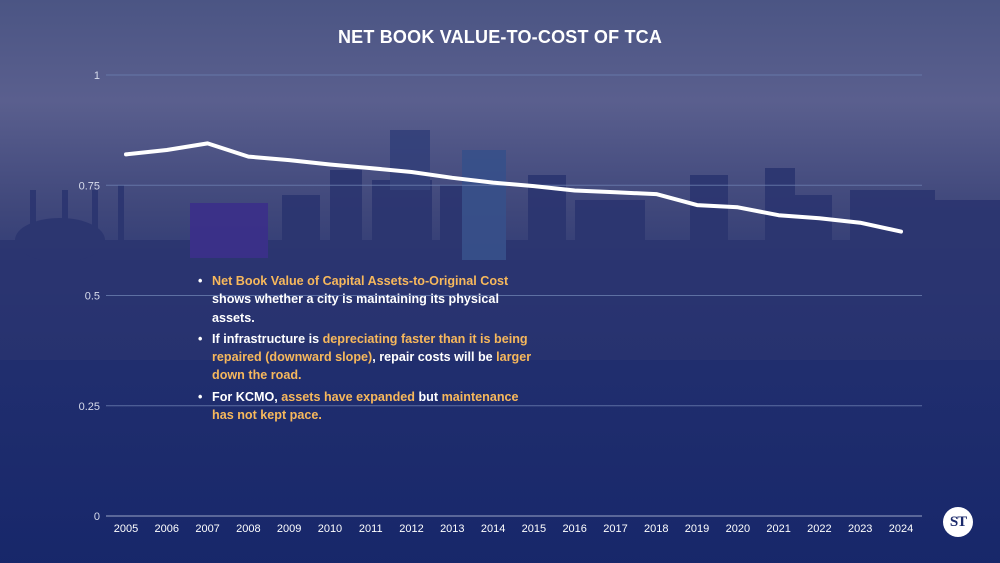 This screenshot has width=1000, height=563. I want to click on x-tick-label: 2015, so click(534, 529).